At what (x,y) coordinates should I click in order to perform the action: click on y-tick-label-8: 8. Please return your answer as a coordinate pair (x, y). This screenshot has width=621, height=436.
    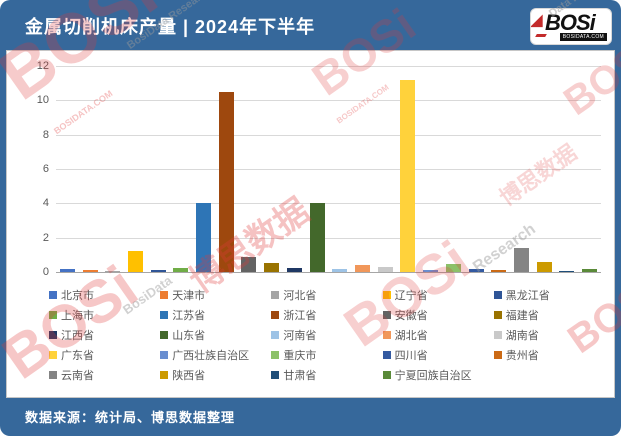
    Looking at the image, I should click on (45, 134).